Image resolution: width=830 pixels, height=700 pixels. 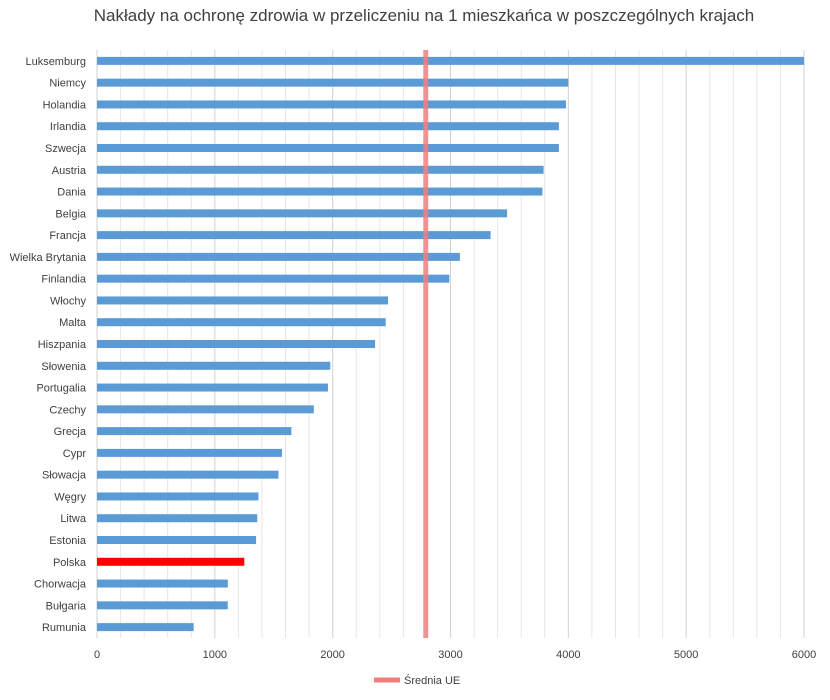 What do you see at coordinates (55, 62) in the screenshot?
I see `category-label-luksemburg: Luksemburg` at bounding box center [55, 62].